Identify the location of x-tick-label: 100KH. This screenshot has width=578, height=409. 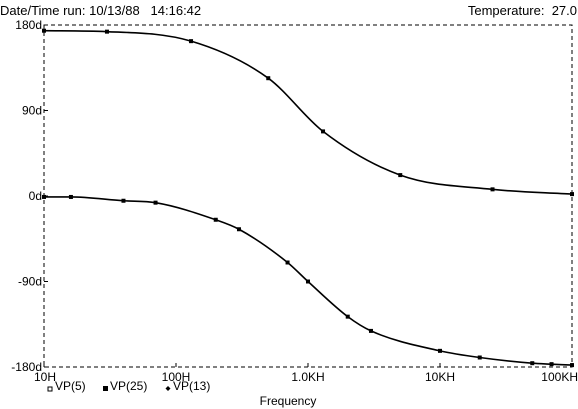
(559, 377).